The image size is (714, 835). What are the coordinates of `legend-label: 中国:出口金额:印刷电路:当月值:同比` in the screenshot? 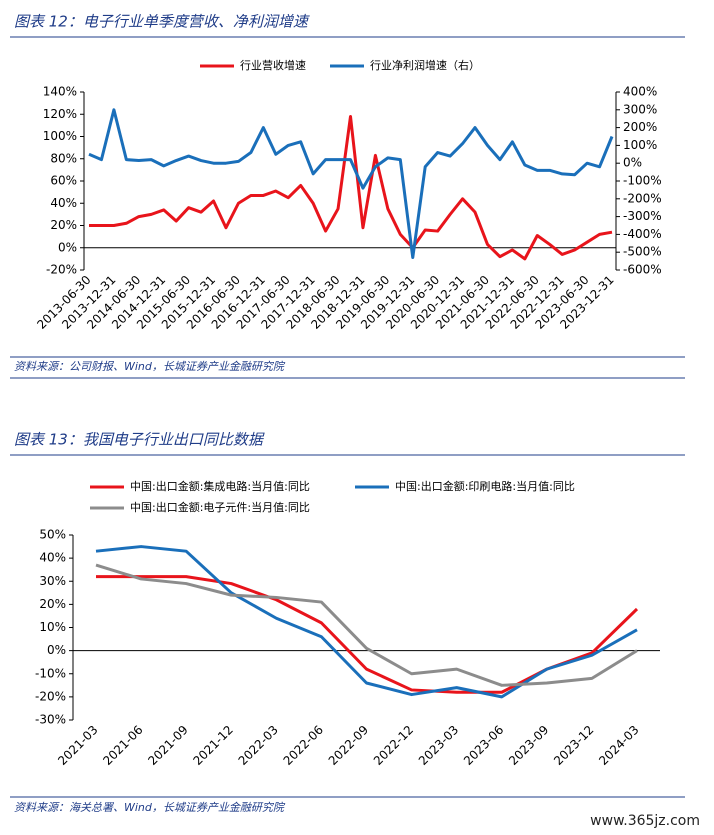 It's located at (485, 486).